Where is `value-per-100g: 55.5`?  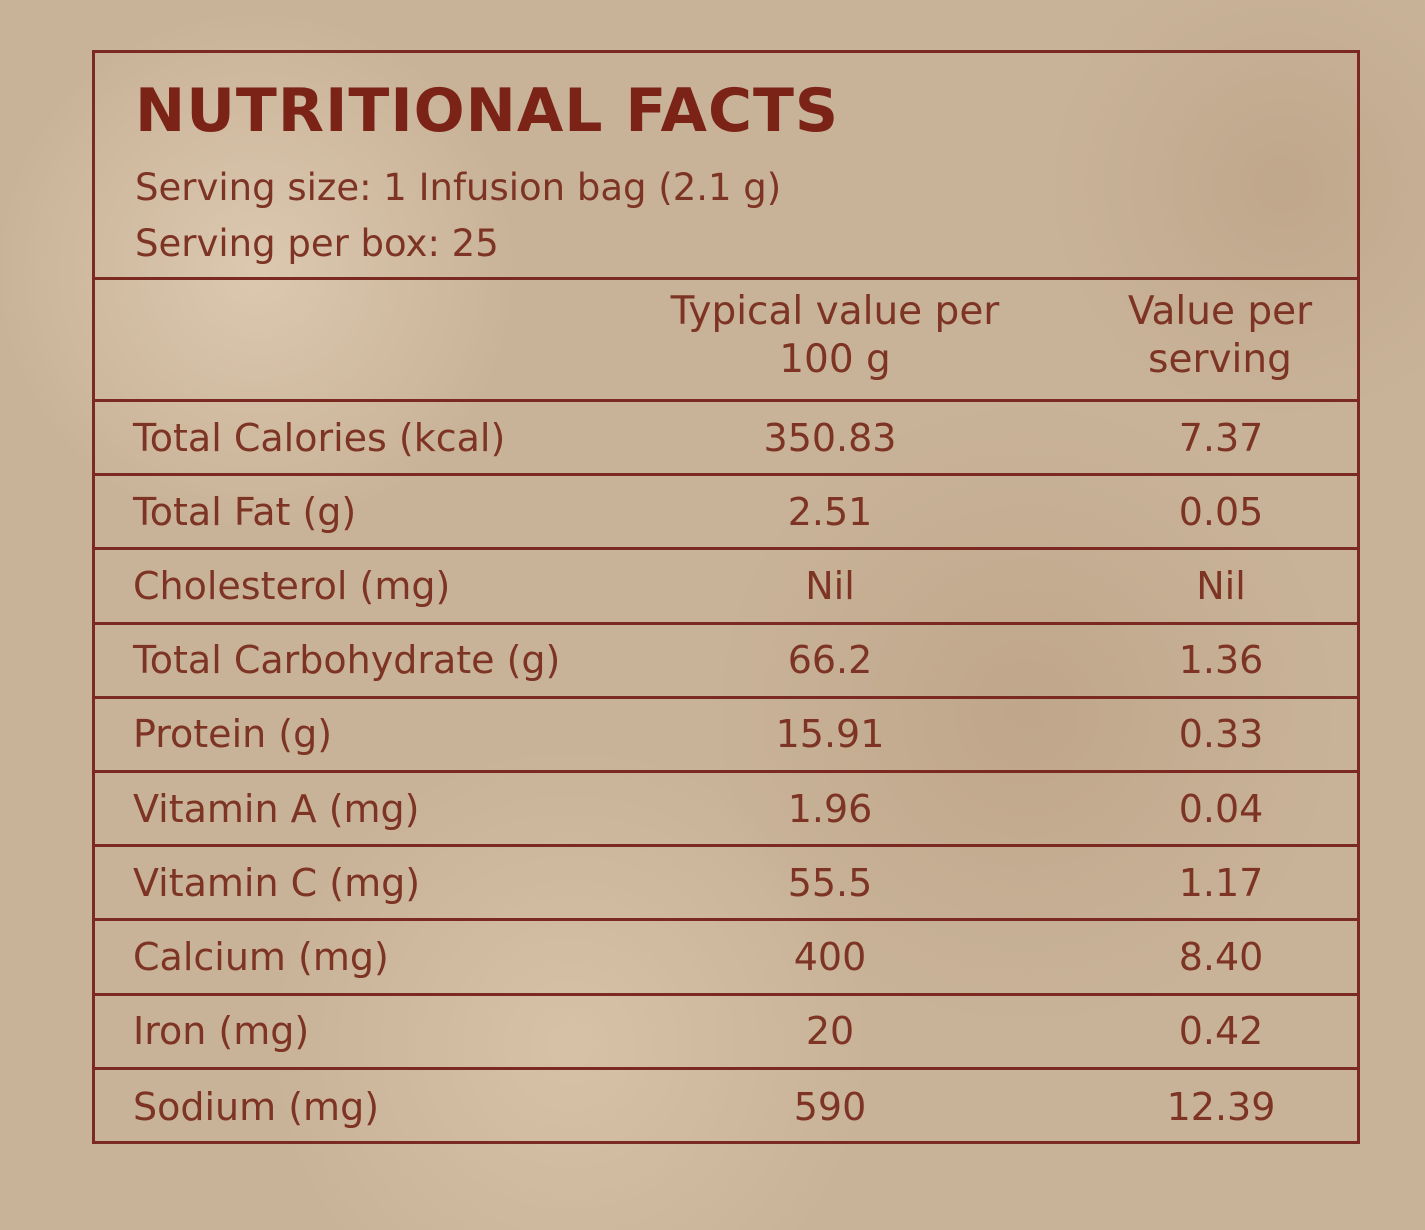
value-per-100g: 55.5 is located at coordinates (830, 882).